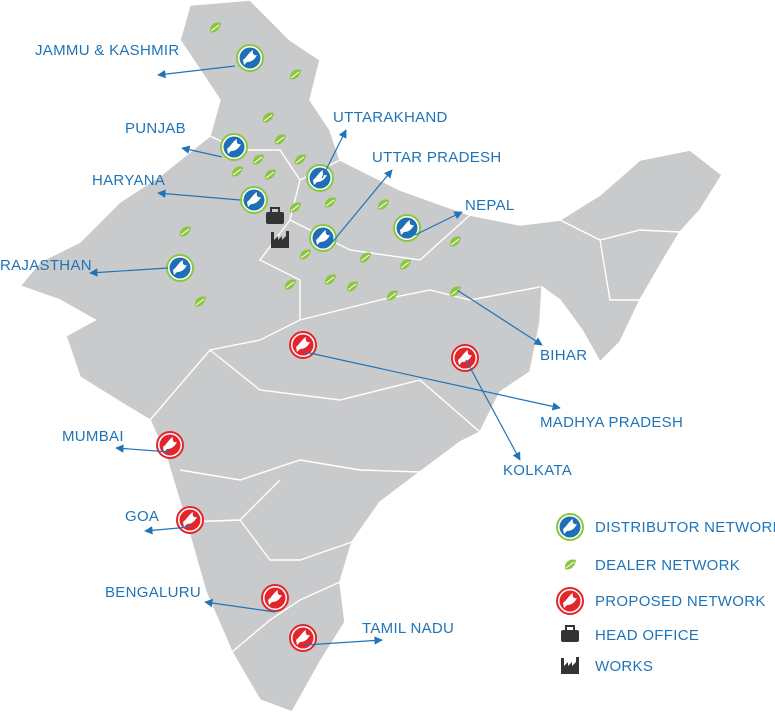 The width and height of the screenshot is (775, 726). What do you see at coordinates (647, 635) in the screenshot?
I see `legend-label: HEAD OFFICE` at bounding box center [647, 635].